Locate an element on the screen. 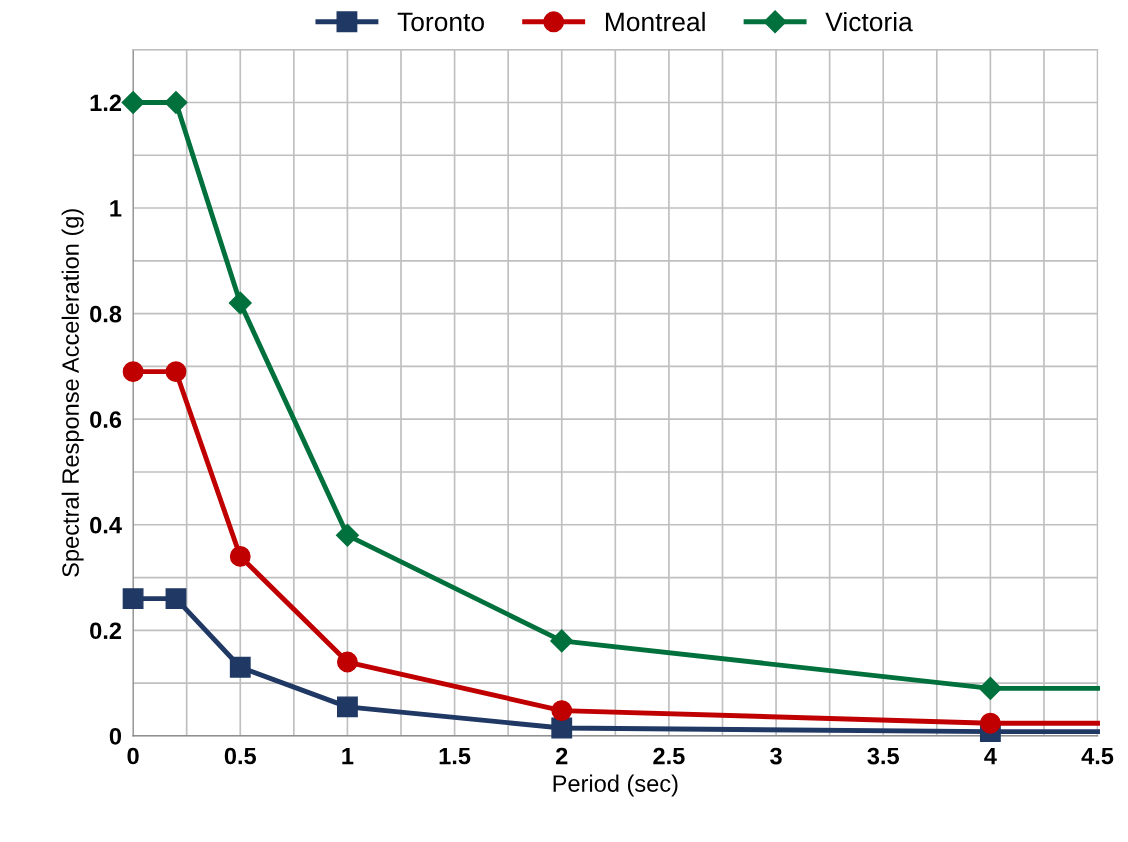 The width and height of the screenshot is (1128, 842). x-tick-label: 3.5 is located at coordinates (883, 756).